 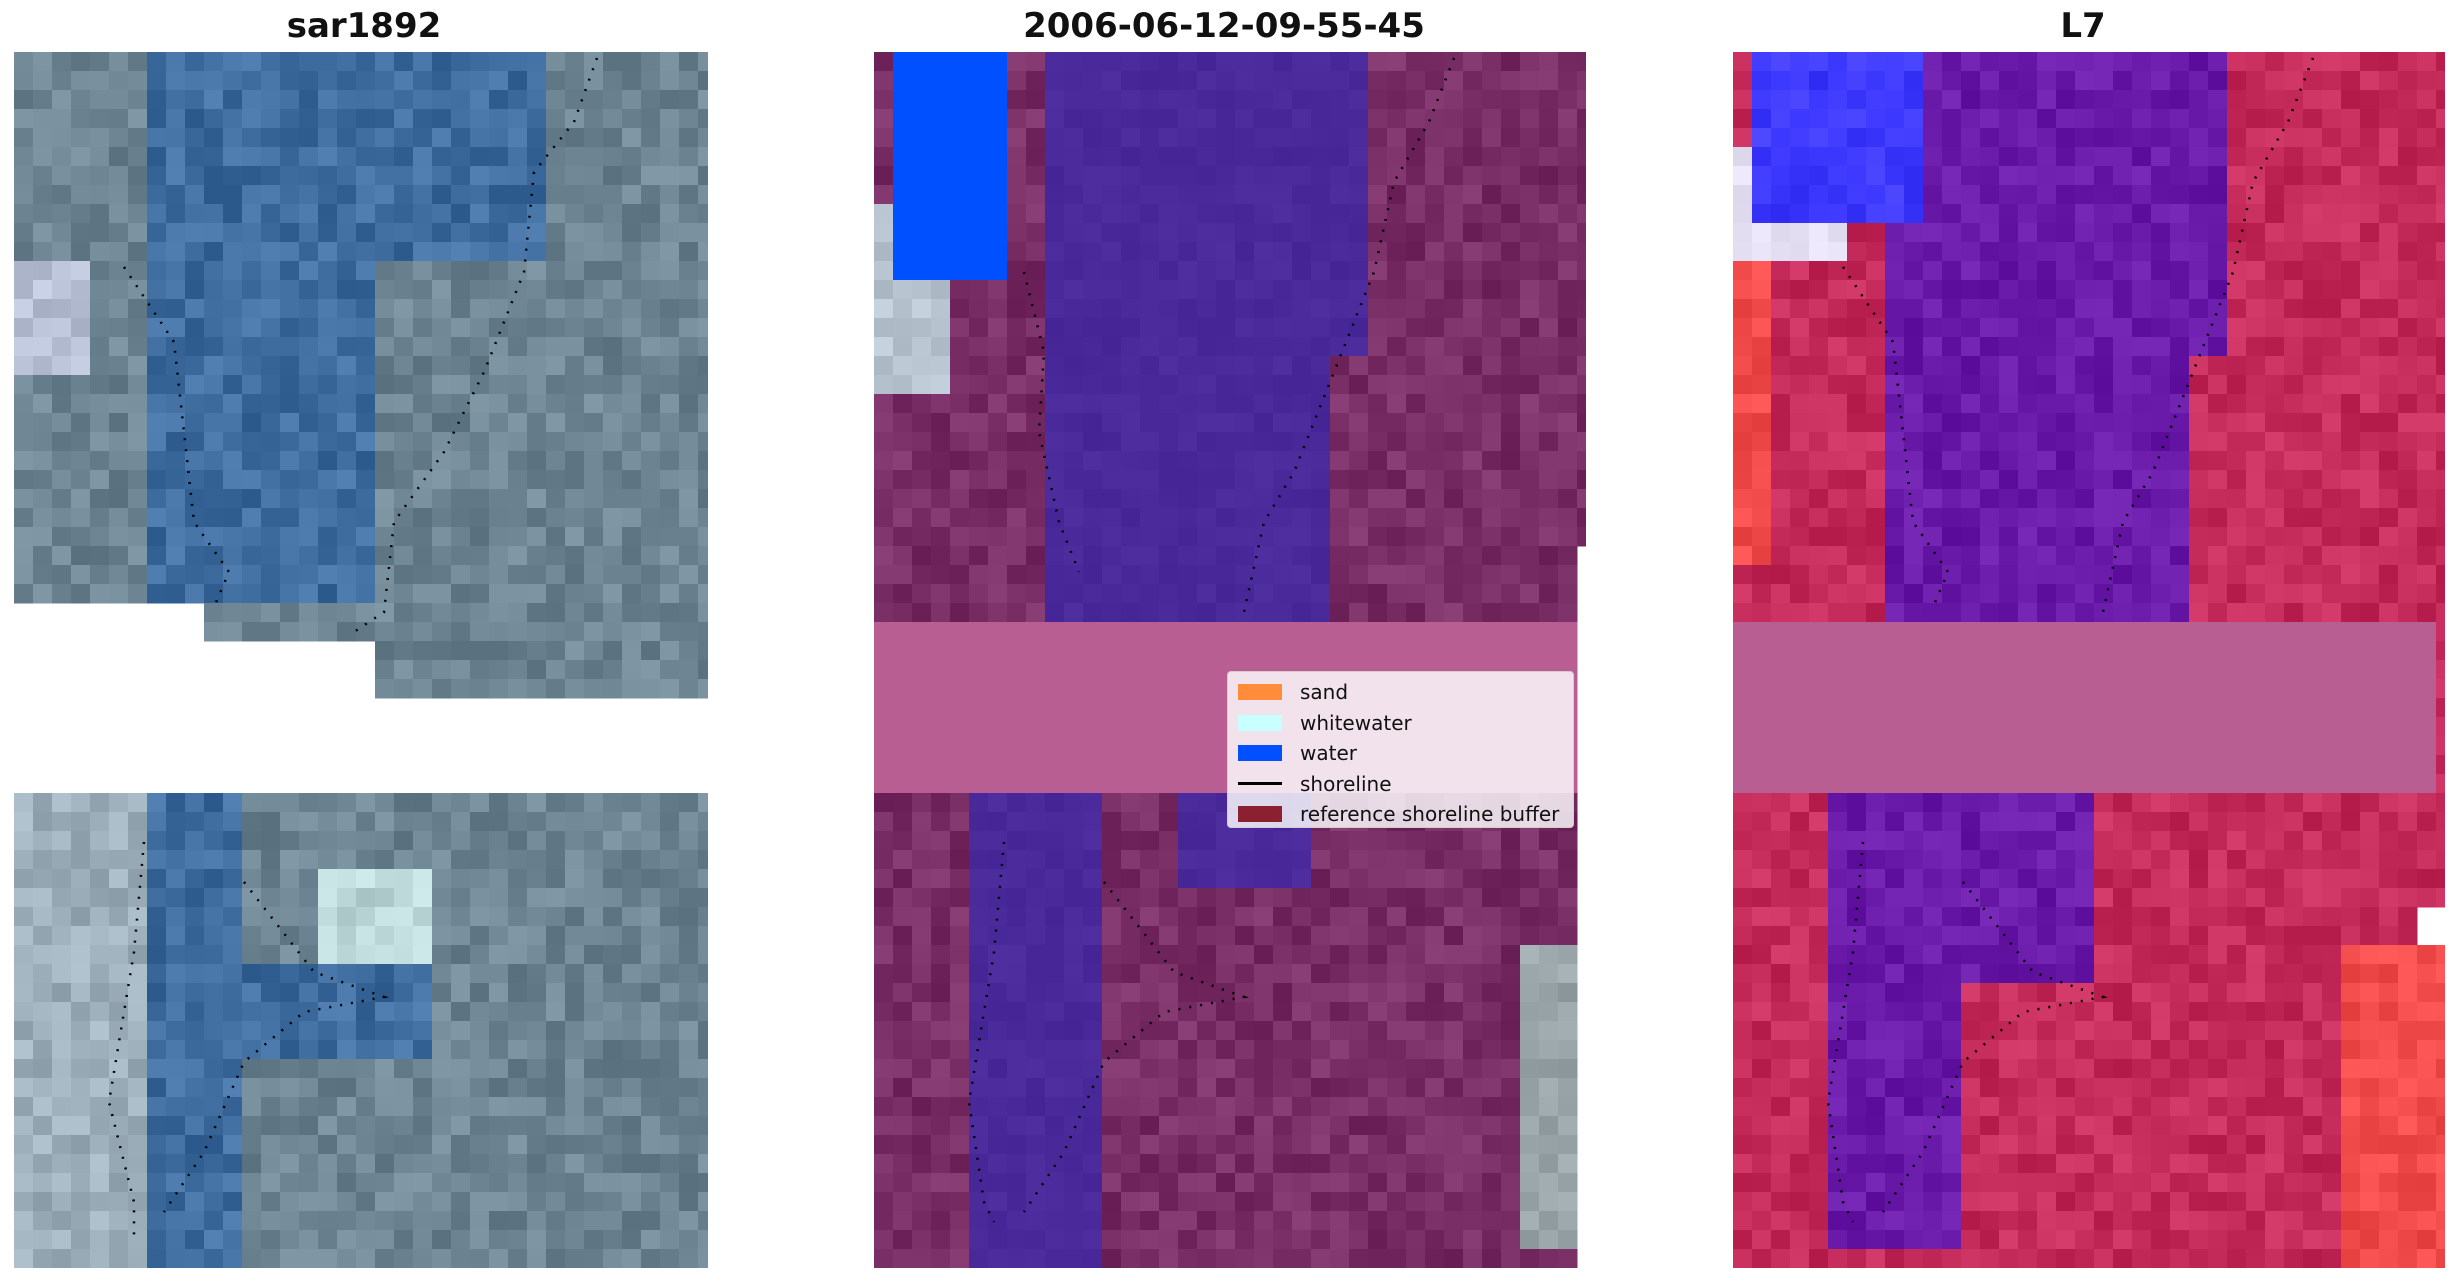 I want to click on legend-label: sand, so click(x=1324, y=692).